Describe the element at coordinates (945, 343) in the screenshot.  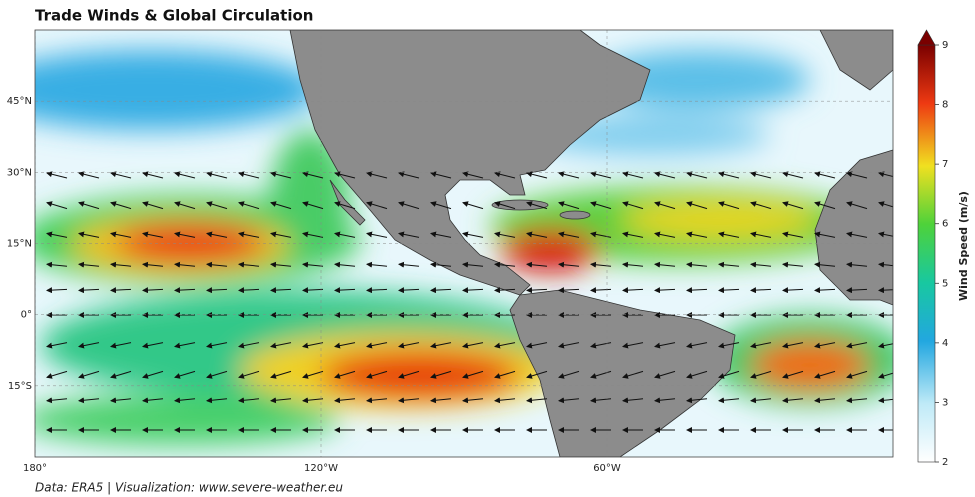
I see `colorbar-tick-label: 4` at that location.